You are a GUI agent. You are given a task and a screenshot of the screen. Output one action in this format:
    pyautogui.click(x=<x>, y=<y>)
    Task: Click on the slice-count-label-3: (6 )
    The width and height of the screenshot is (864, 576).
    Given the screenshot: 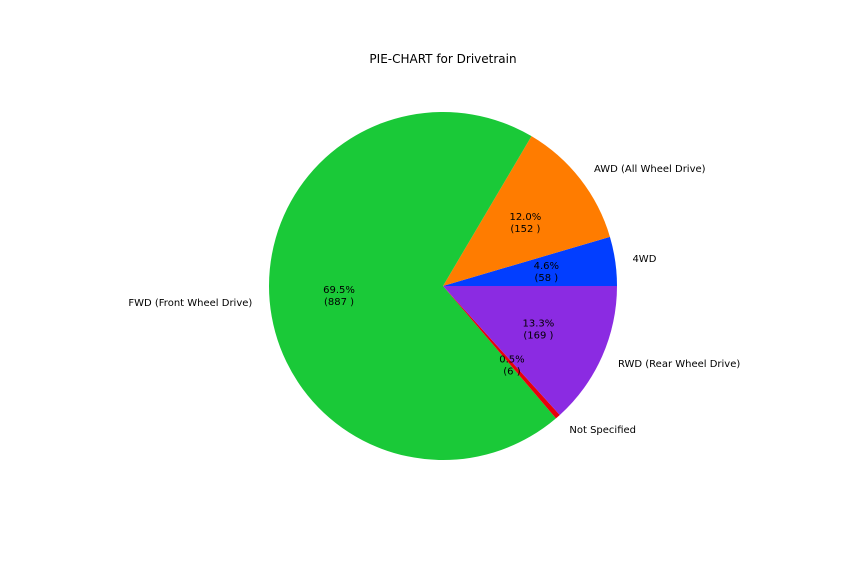 What is the action you would take?
    pyautogui.click(x=511, y=371)
    